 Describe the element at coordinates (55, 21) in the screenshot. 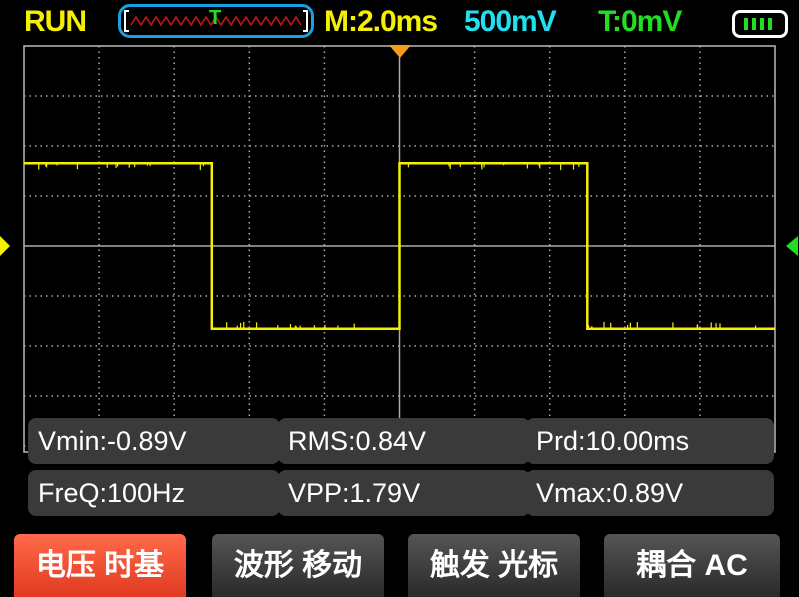

I see `run-status: RUN` at that location.